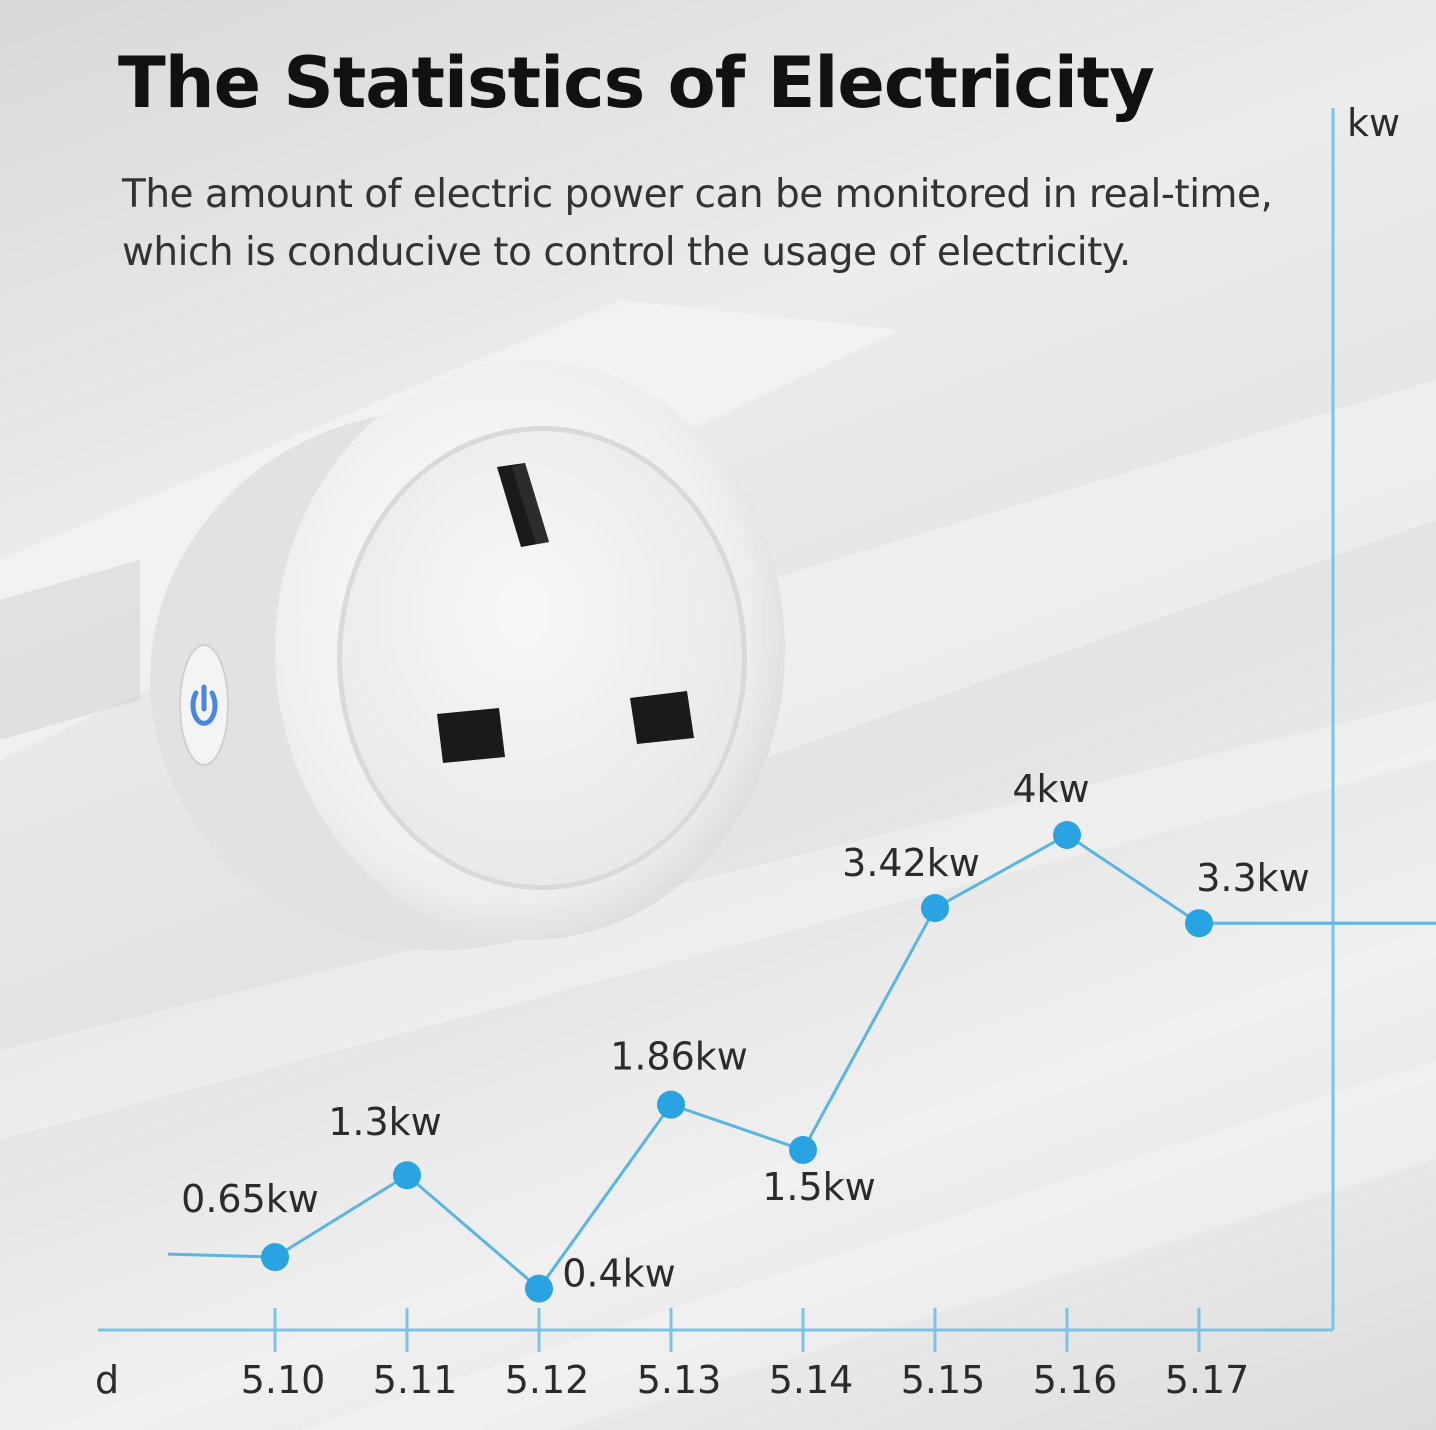 The height and width of the screenshot is (1430, 1436). Describe the element at coordinates (250, 1199) in the screenshot. I see `data-label: 0.65kw` at that location.